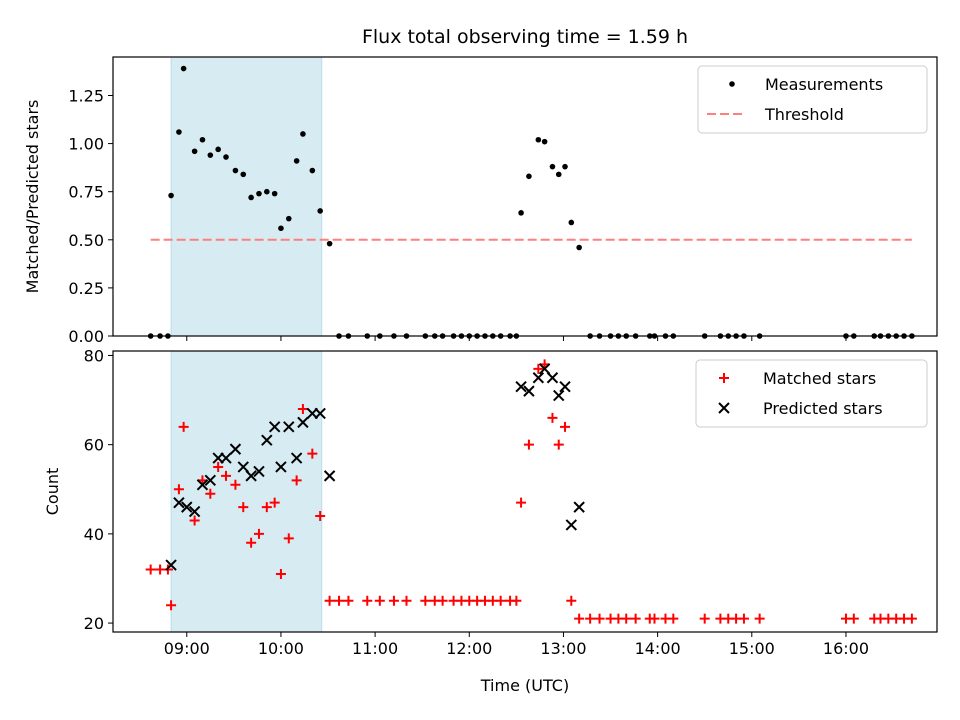 The width and height of the screenshot is (960, 720). I want to click on y-tick-label: 40, so click(94, 534).